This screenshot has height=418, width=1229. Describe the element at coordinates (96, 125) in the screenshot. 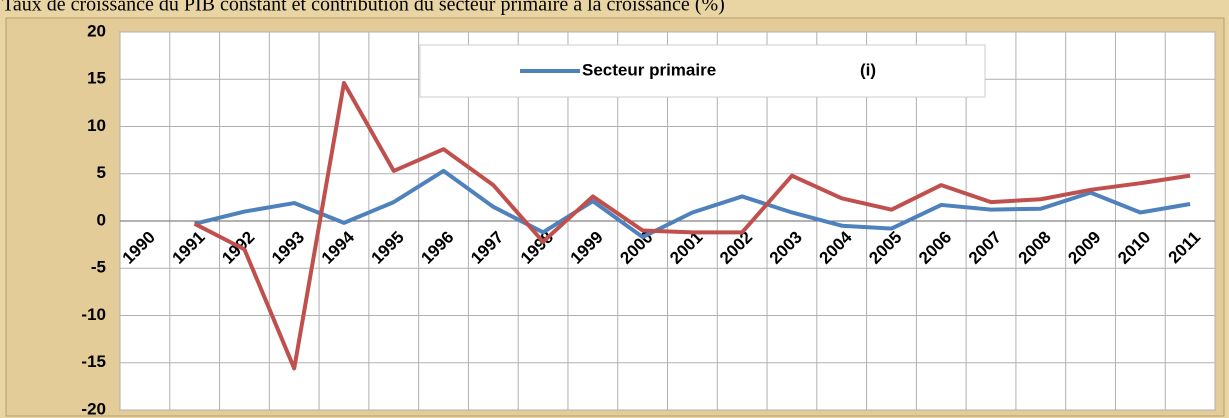

I see `y-tick-label: 10` at that location.